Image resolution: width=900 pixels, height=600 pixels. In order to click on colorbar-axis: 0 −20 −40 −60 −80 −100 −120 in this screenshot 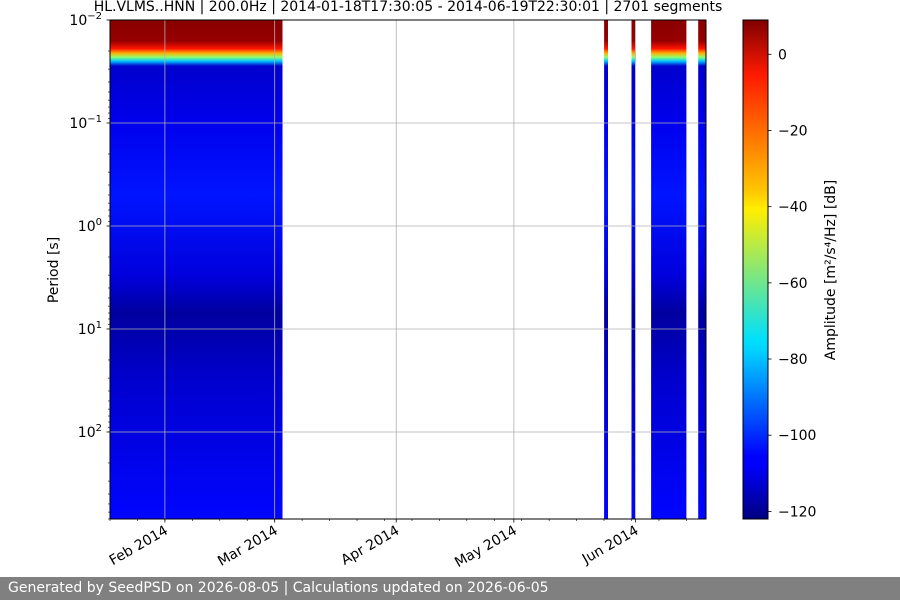, I will do `click(792, 283)`.